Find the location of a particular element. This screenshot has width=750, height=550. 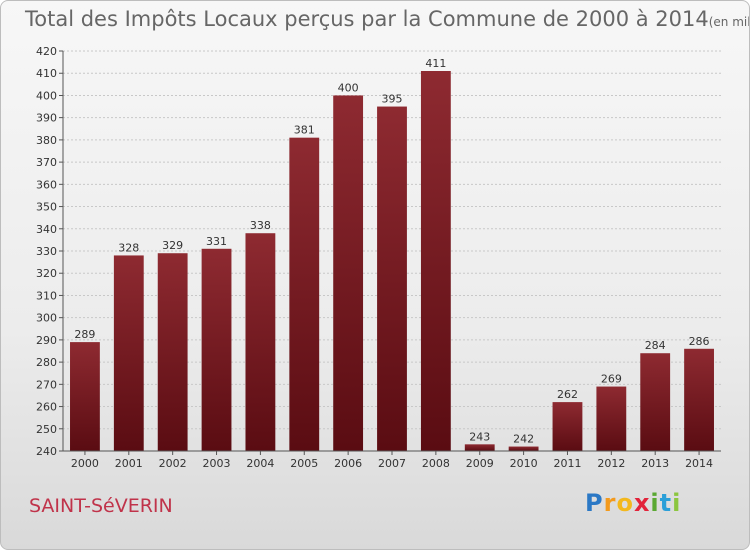

bar-2004 is located at coordinates (260, 342).